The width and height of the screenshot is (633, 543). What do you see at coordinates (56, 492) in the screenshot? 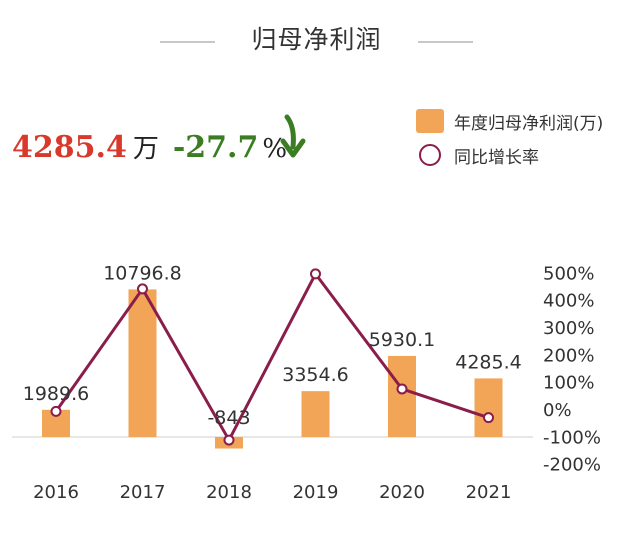
I see `x-tick-2016: 2016` at bounding box center [56, 492].